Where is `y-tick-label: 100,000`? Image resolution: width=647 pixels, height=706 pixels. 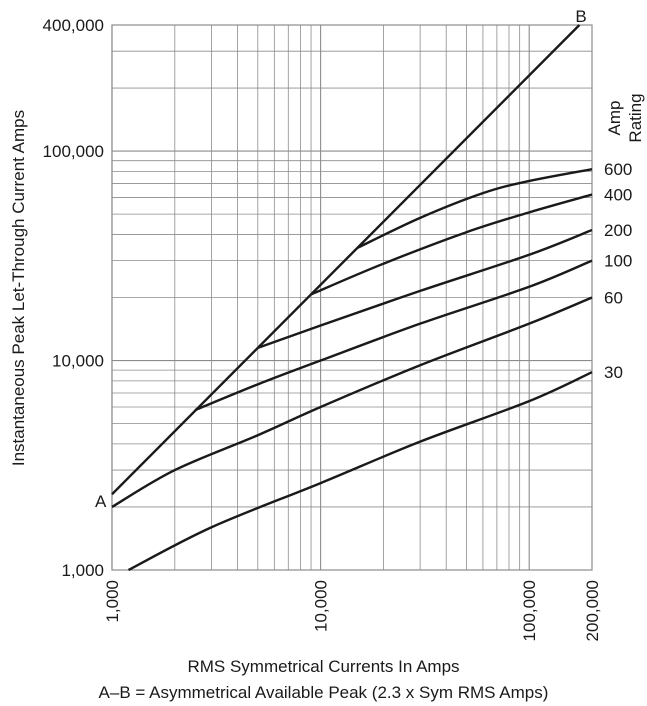
y-tick-label: 100,000 is located at coordinates (73, 151).